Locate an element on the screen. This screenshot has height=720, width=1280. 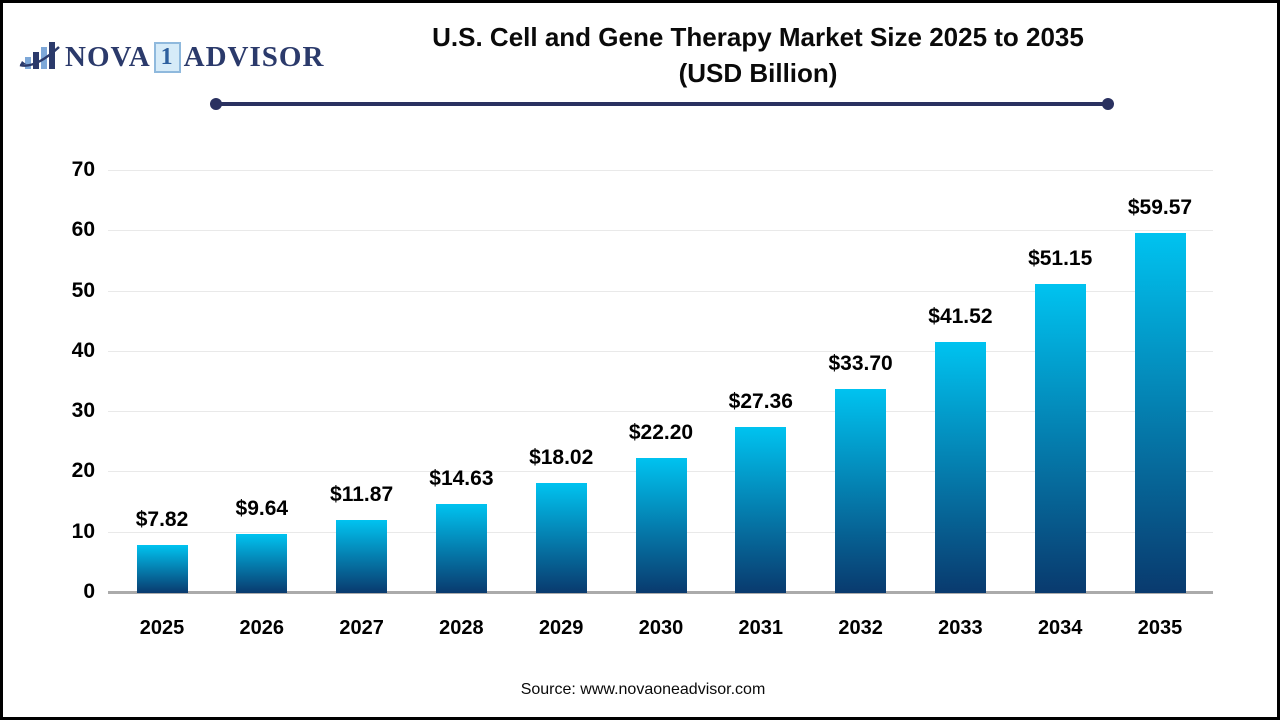
gridline-y40 is located at coordinates (660, 351).